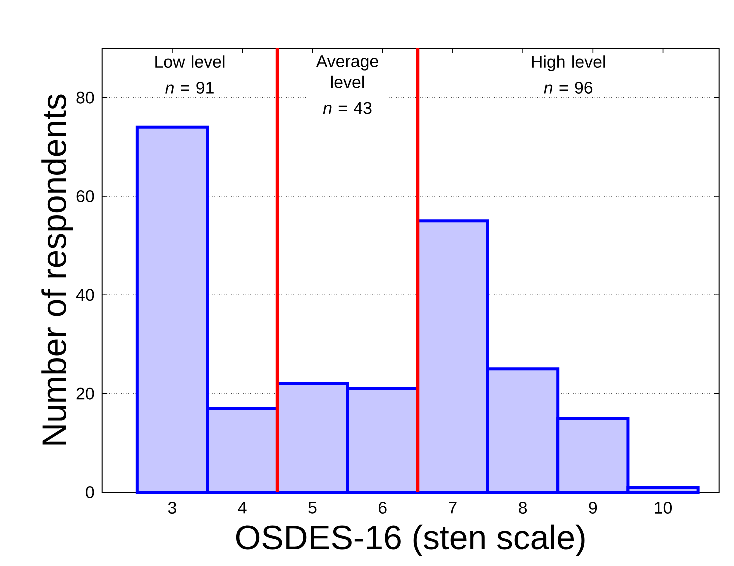  Describe the element at coordinates (85, 295) in the screenshot. I see `y-tick-label: 40` at that location.